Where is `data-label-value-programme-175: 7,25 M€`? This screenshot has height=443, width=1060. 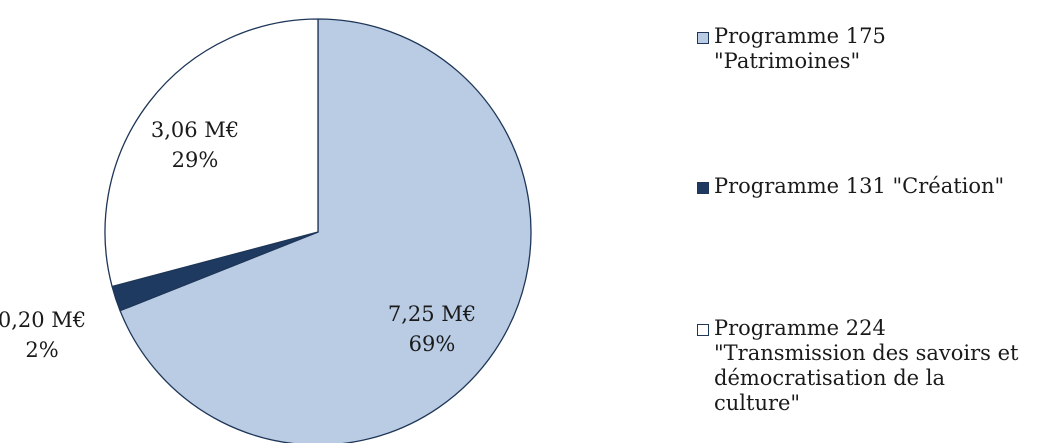
data-label-value-programme-175: 7,25 M€ is located at coordinates (432, 314).